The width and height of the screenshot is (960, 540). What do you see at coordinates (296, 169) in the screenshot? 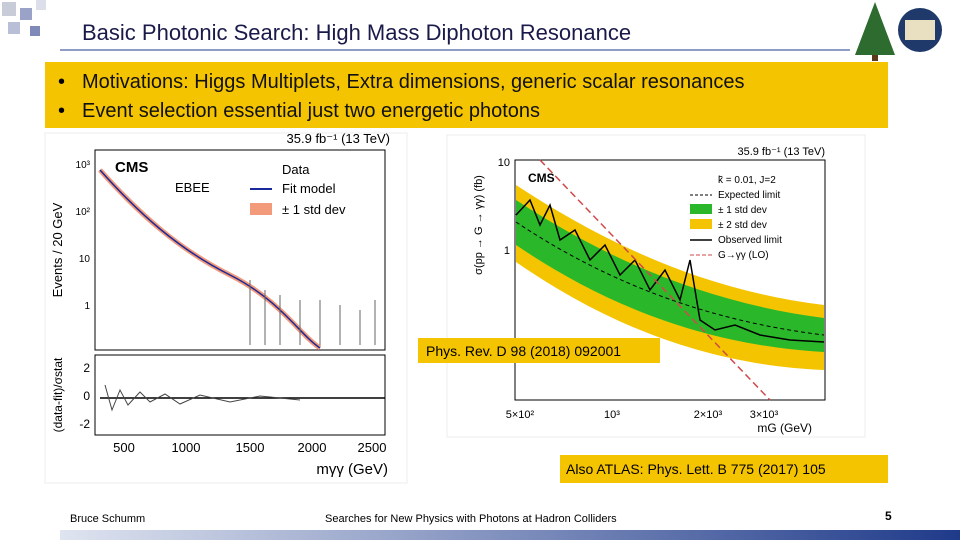
I see `legend-entry: Data` at bounding box center [296, 169].